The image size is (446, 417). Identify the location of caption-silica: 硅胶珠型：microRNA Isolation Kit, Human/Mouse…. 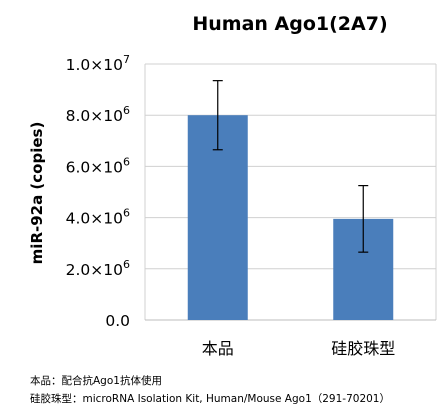
(210, 399).